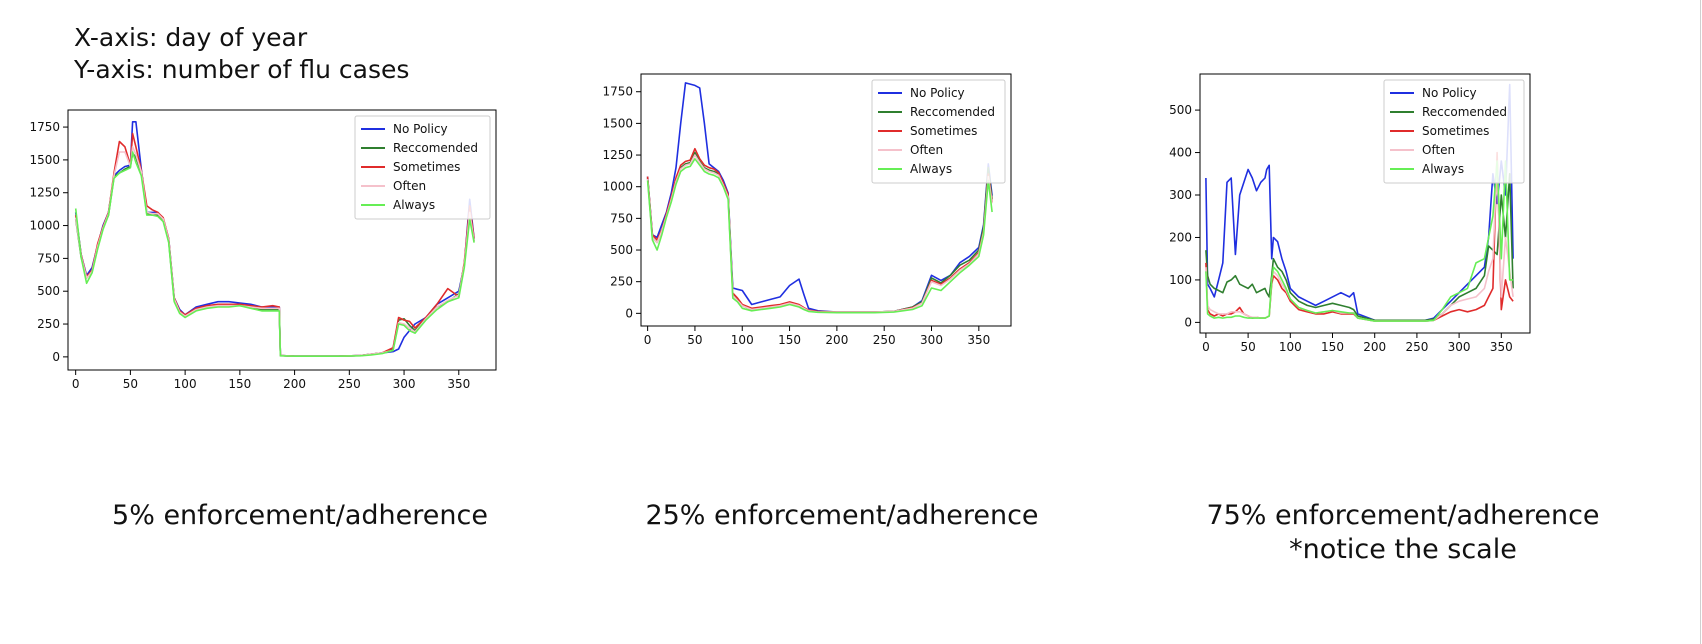 This screenshot has height=644, width=1702. What do you see at coordinates (1403, 549) in the screenshot?
I see `caption-scale-note: *notice the scale` at bounding box center [1403, 549].